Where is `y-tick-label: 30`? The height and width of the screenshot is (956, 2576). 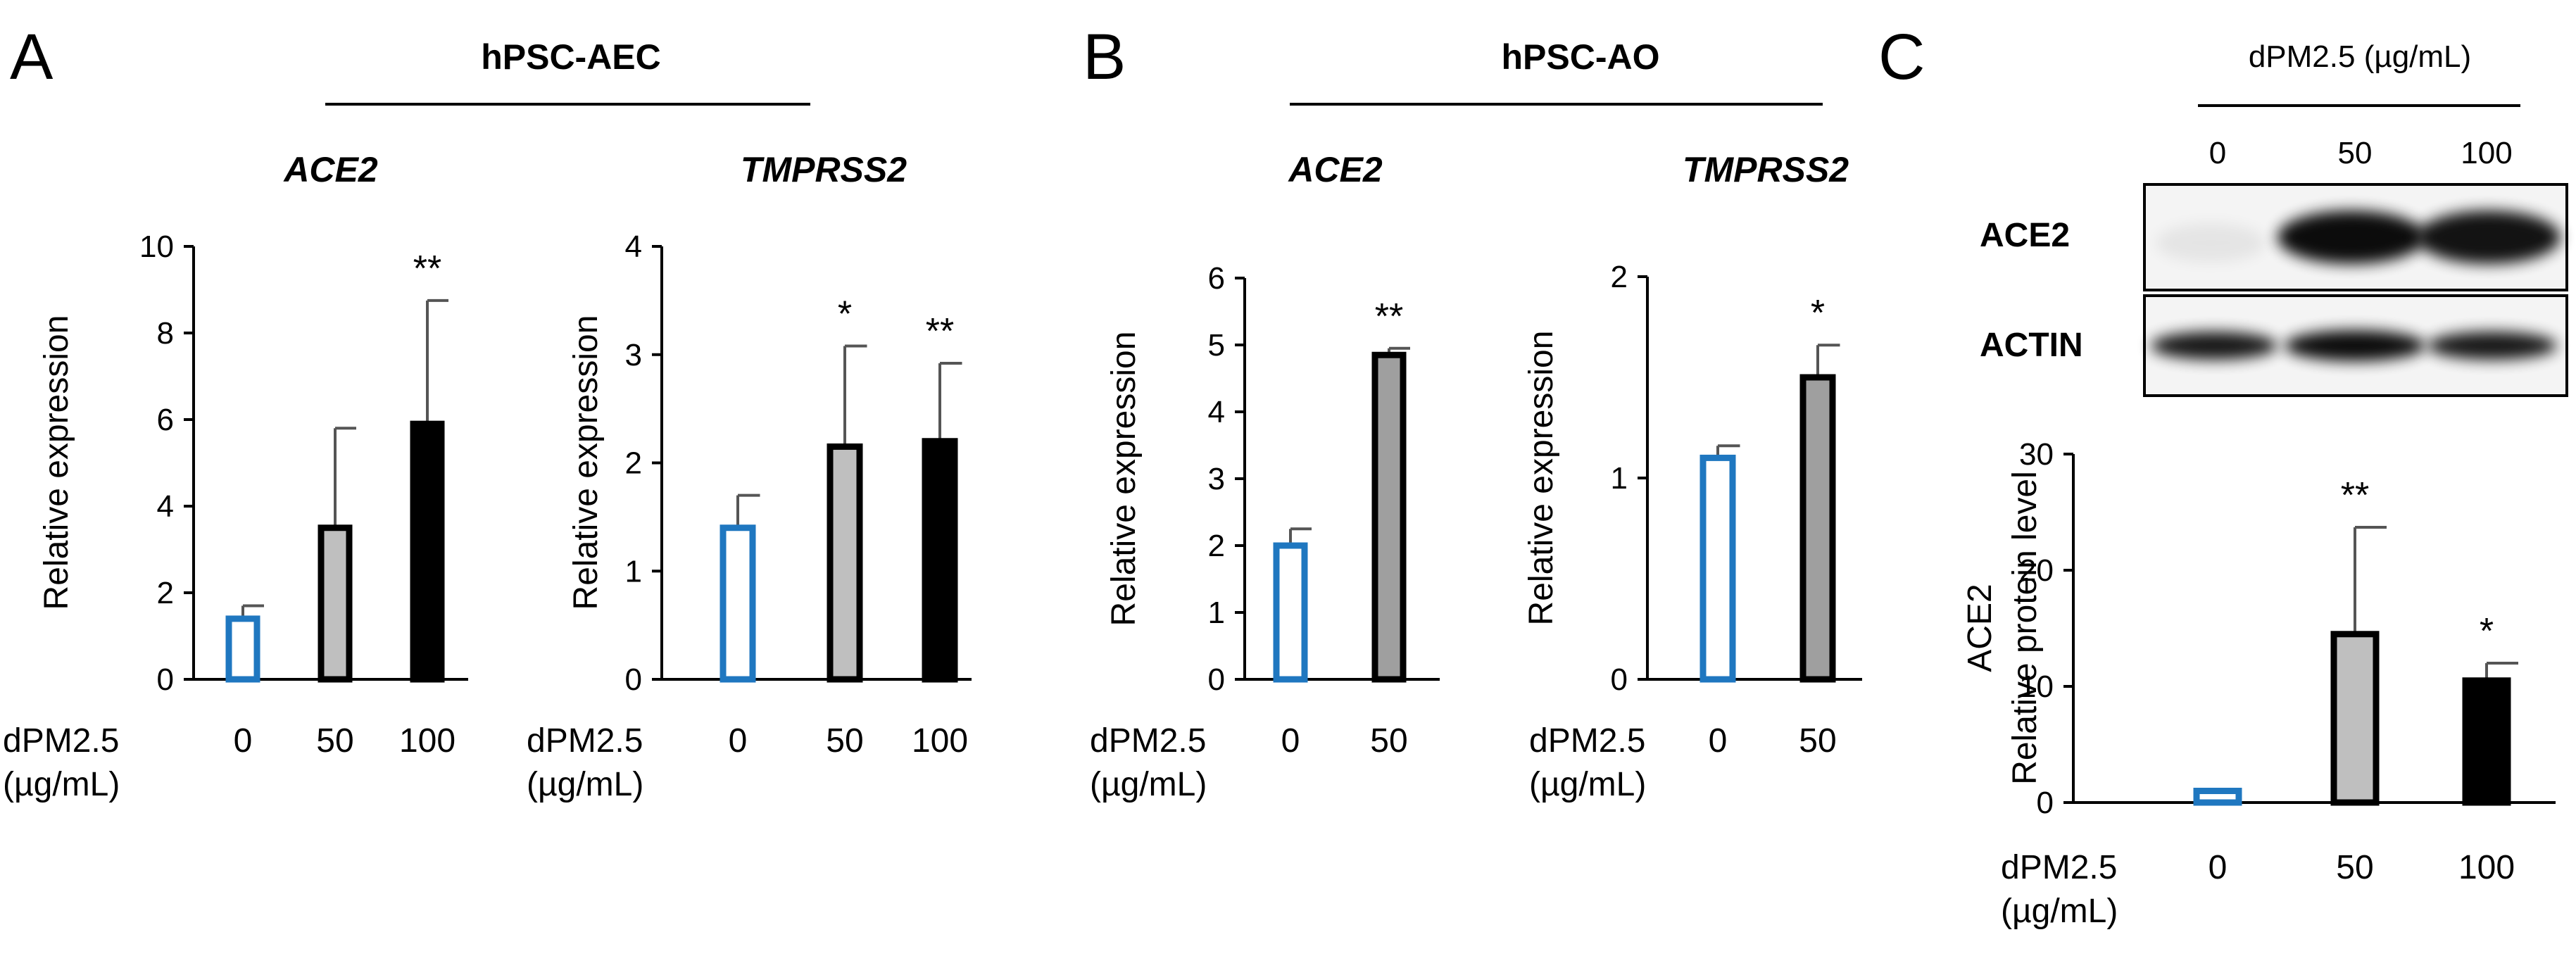
y-tick-label: 30 is located at coordinates (2036, 454).